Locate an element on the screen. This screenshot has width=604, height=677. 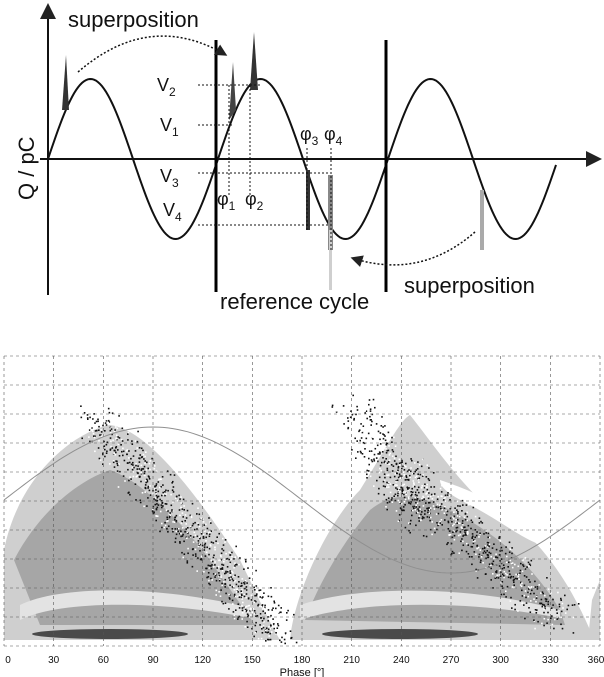
level-label-v3: V3 is located at coordinates (169, 178).